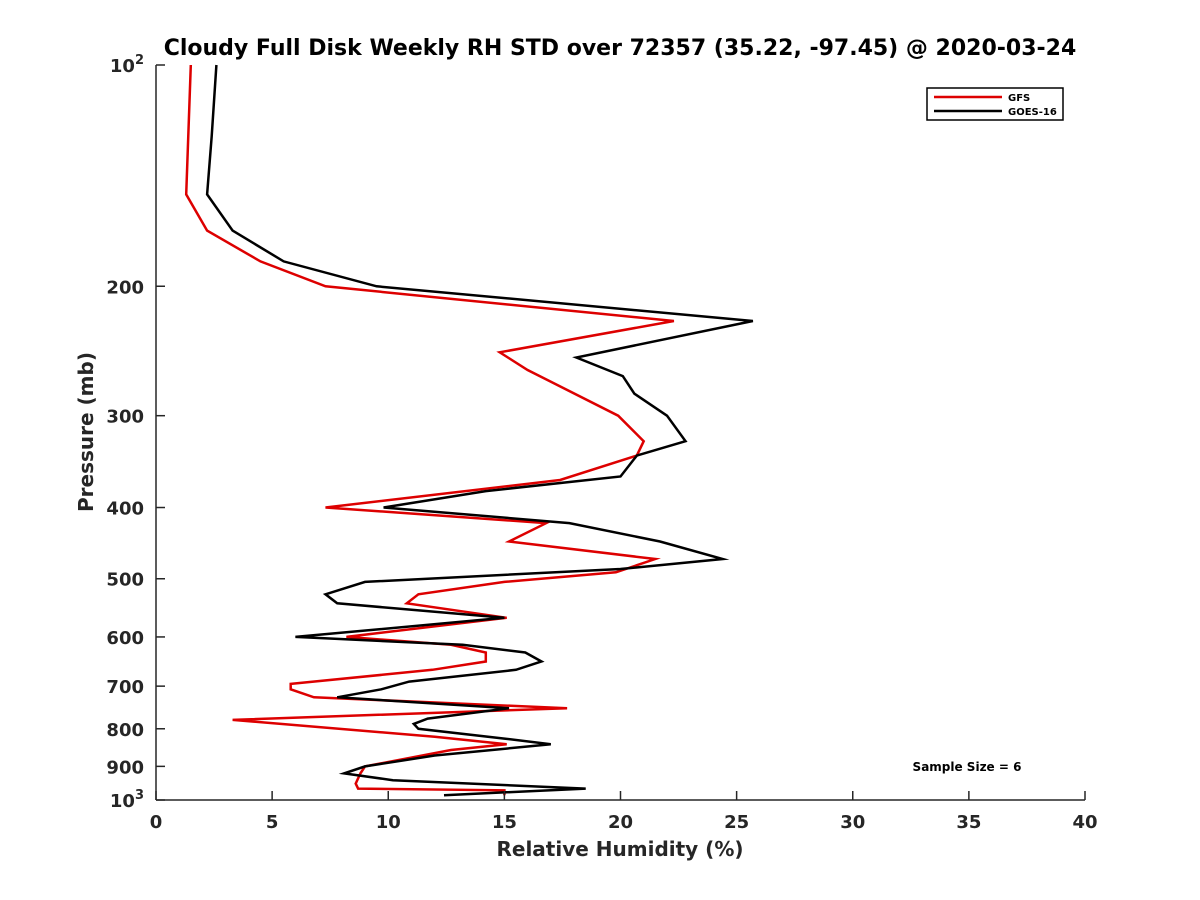 This screenshot has width=1200, height=900. Describe the element at coordinates (125, 687) in the screenshot. I see `y-tick-label: 700` at that location.